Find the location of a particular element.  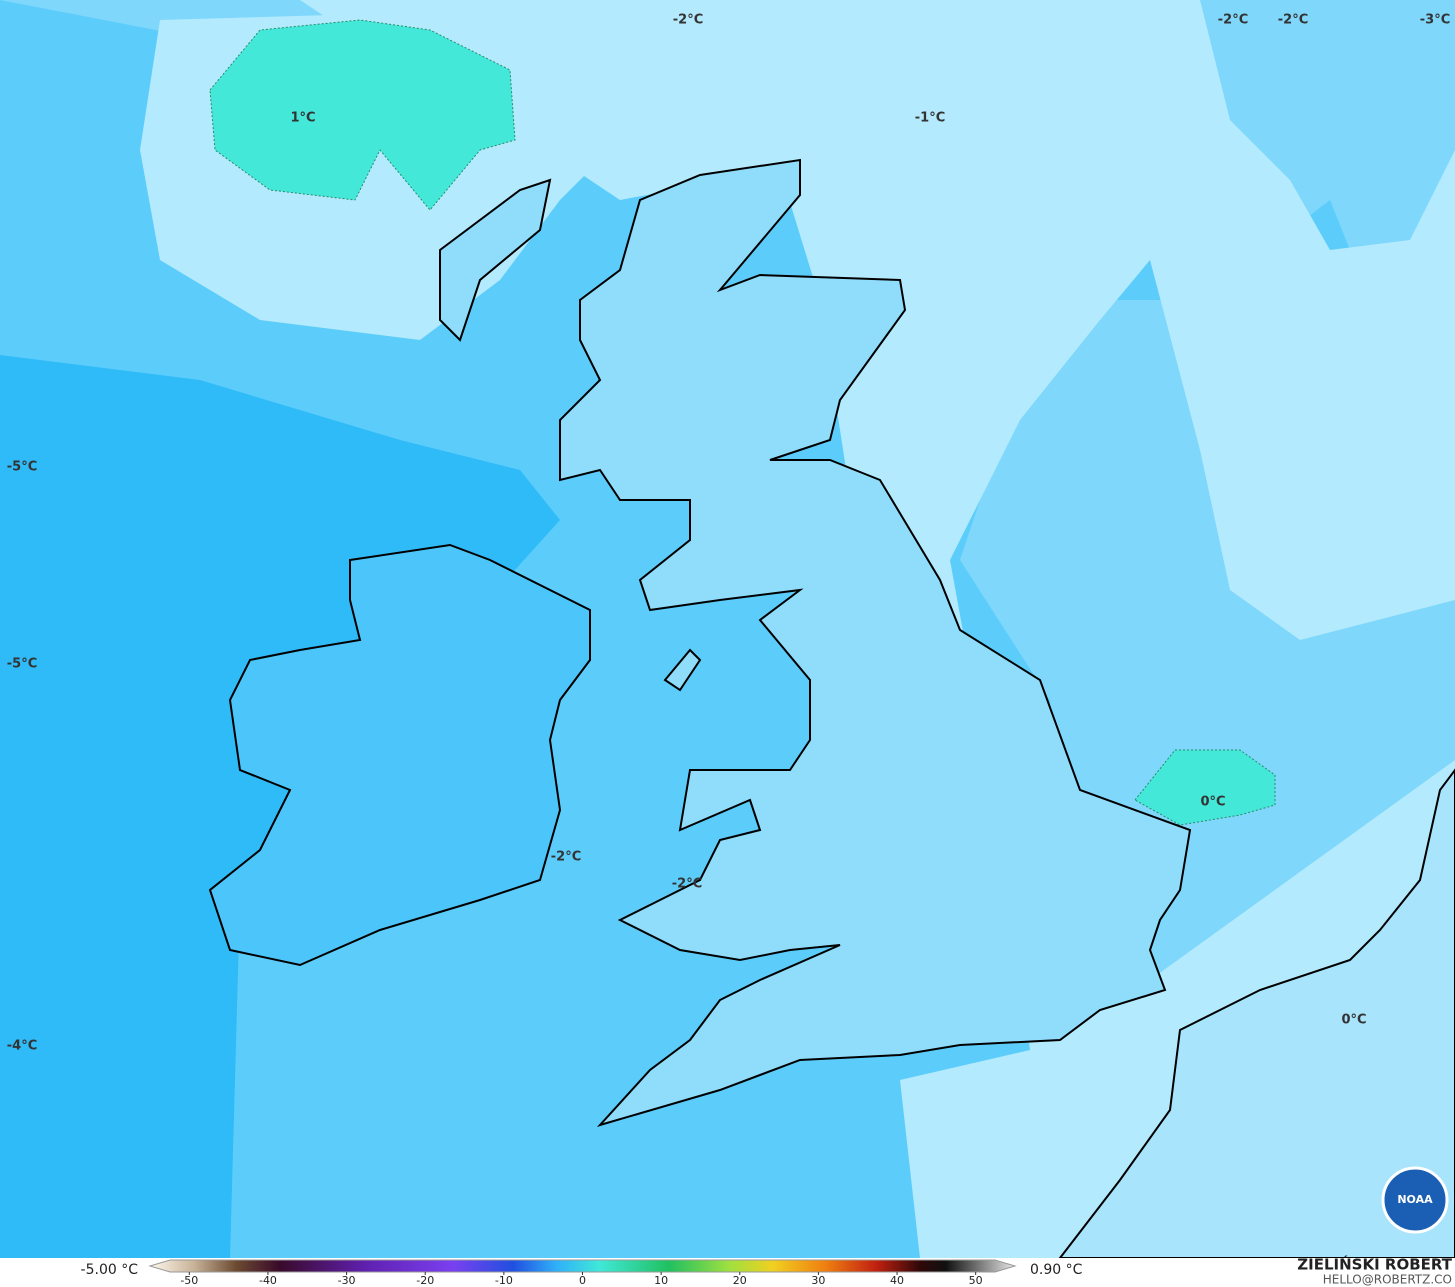

colorbar-tick-label: 20 is located at coordinates (740, 1280).